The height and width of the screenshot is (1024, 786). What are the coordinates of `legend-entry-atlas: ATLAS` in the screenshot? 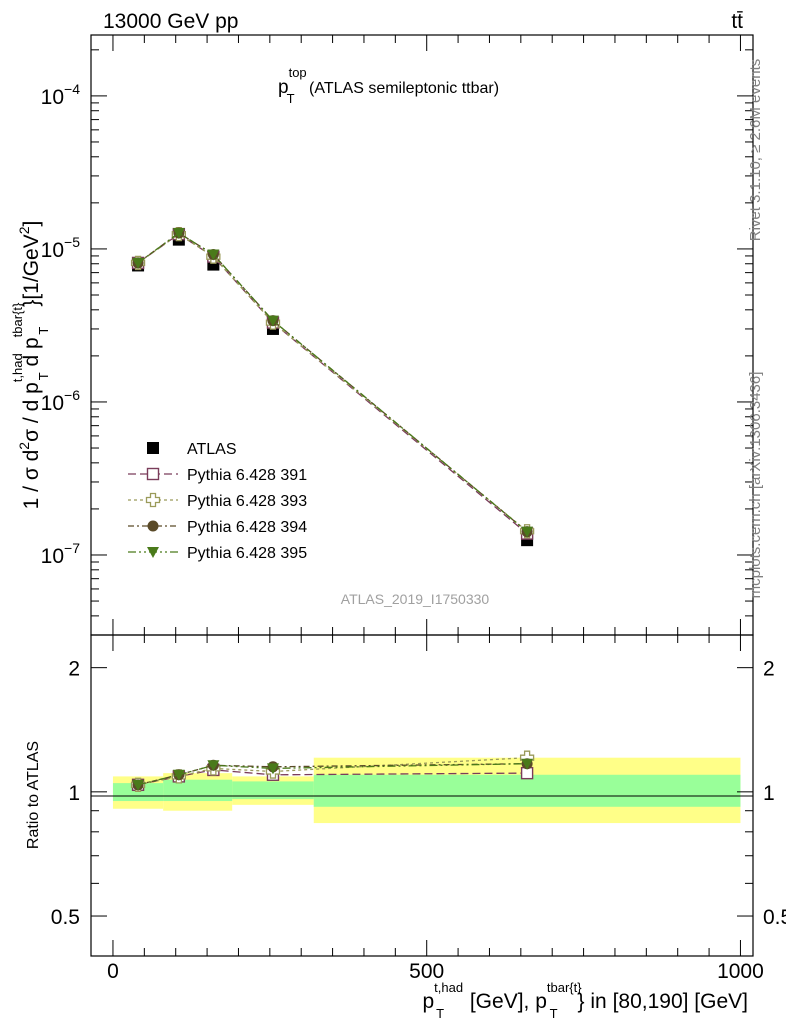 It's located at (192, 449).